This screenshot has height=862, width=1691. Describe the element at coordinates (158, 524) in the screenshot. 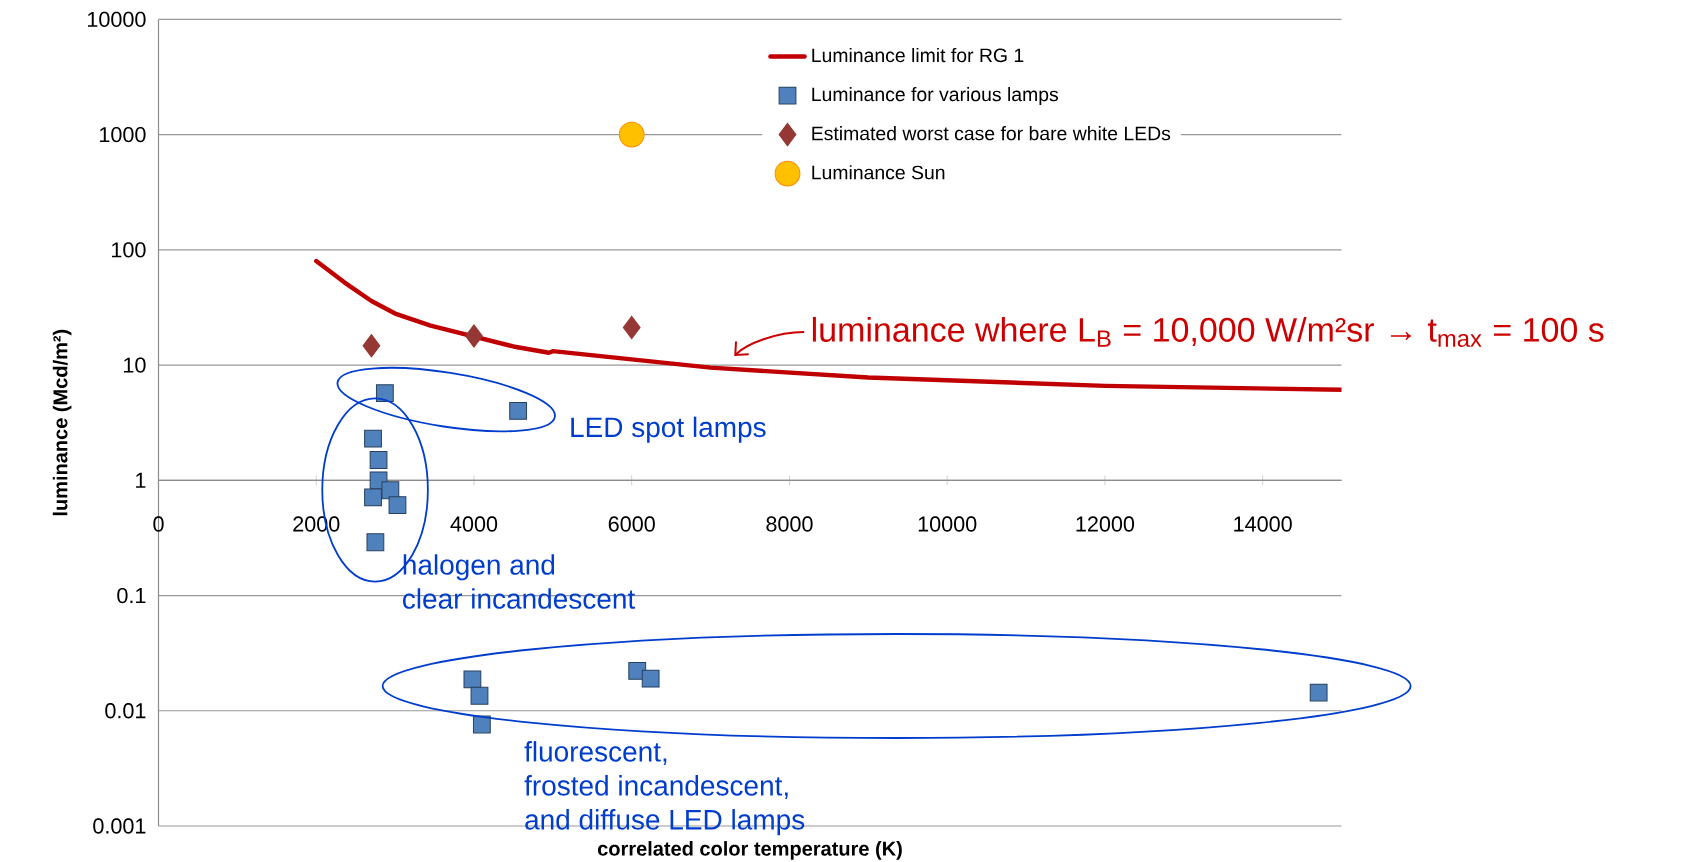

I see `x-tick-label: 0` at that location.